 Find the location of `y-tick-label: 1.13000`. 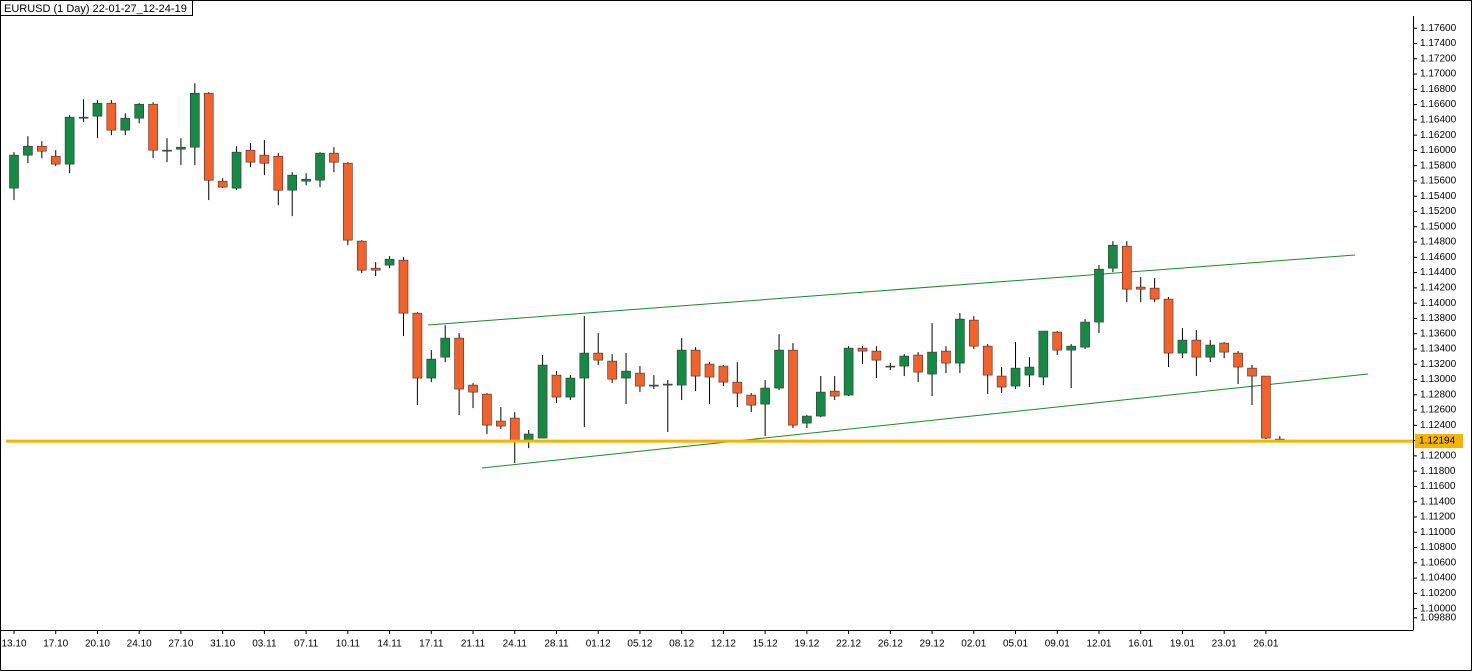

y-tick-label: 1.13000 is located at coordinates (1438, 379).